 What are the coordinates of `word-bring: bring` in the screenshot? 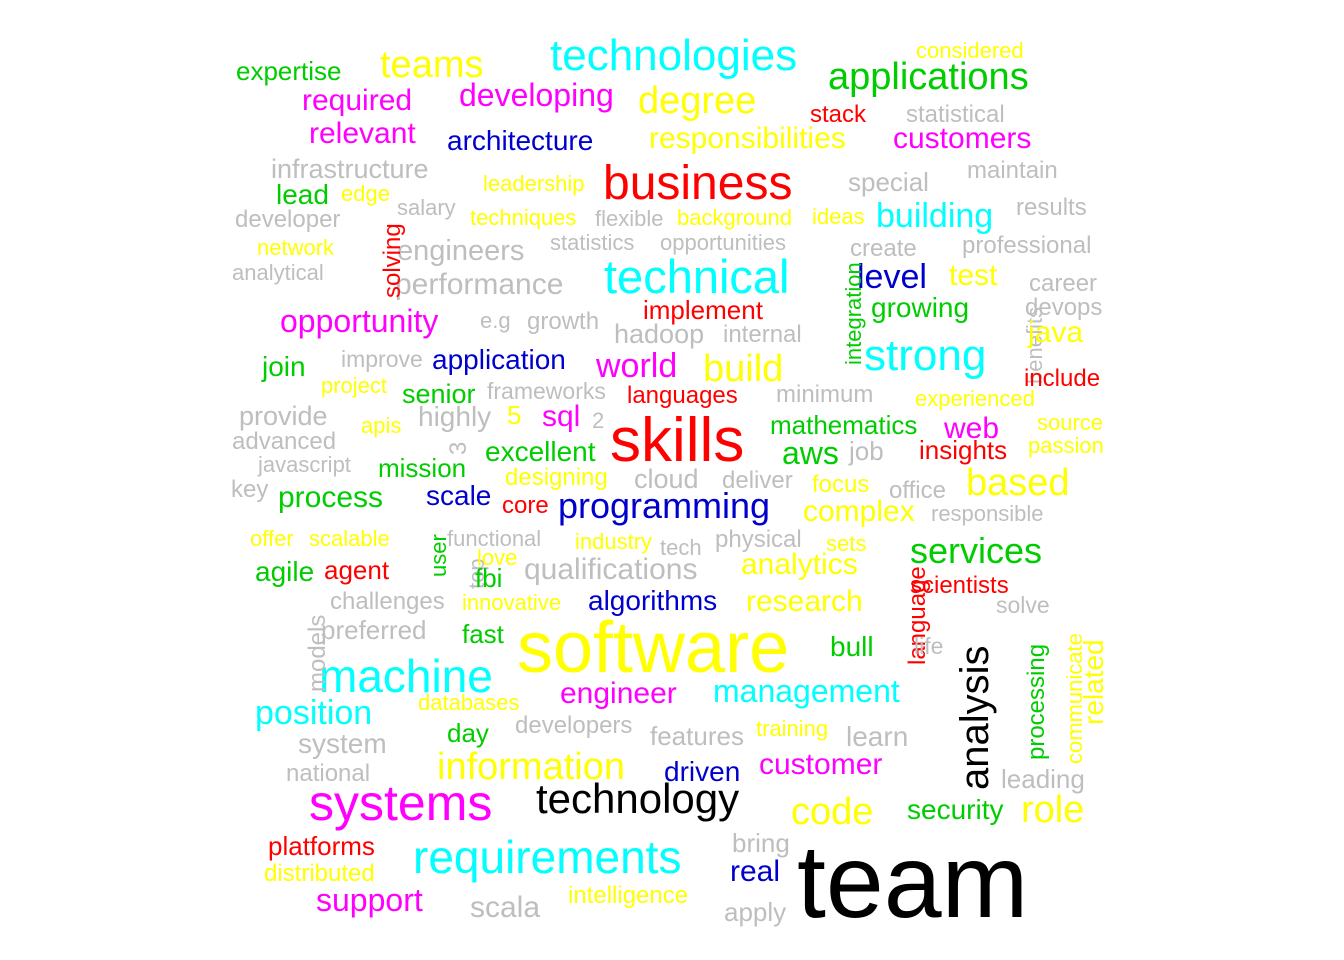 It's located at (761, 843).